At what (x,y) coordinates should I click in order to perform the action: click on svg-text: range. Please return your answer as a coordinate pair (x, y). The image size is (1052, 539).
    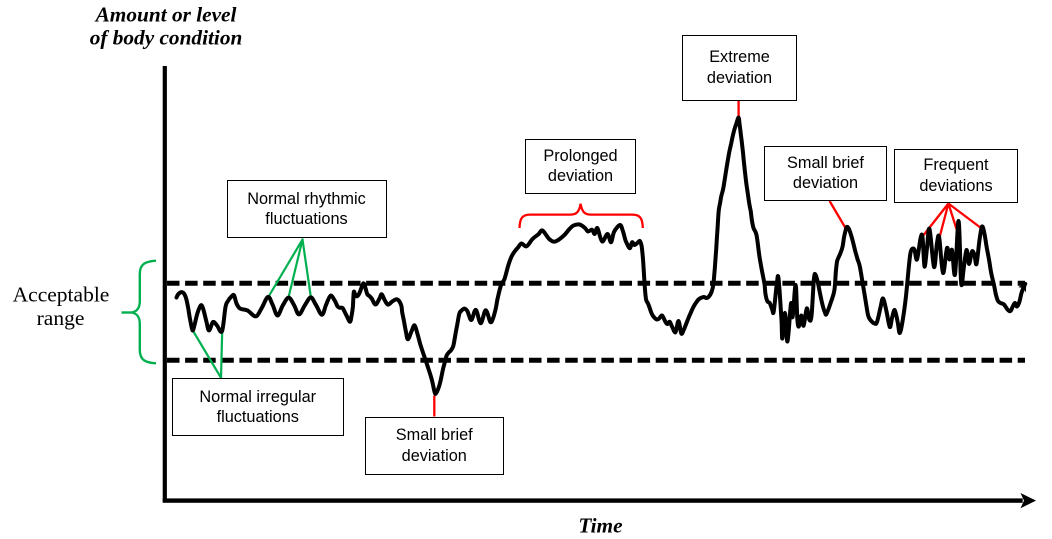
    Looking at the image, I should click on (61, 318).